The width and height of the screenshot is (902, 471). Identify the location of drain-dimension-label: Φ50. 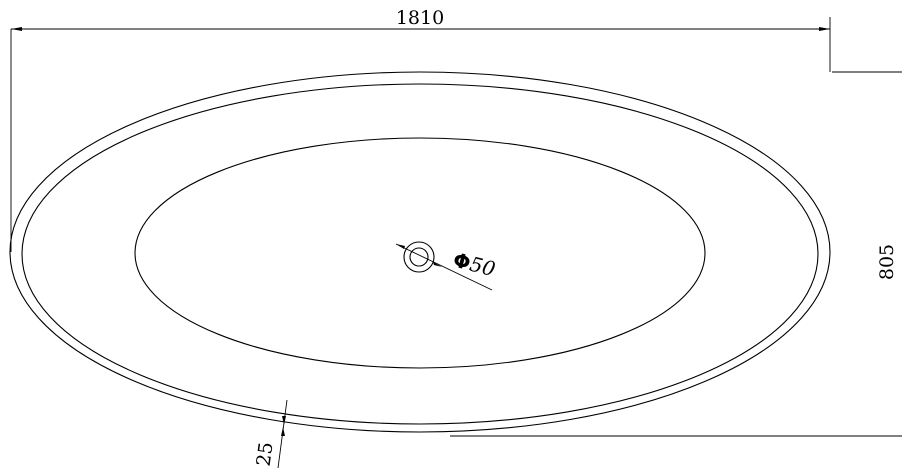
(474, 265).